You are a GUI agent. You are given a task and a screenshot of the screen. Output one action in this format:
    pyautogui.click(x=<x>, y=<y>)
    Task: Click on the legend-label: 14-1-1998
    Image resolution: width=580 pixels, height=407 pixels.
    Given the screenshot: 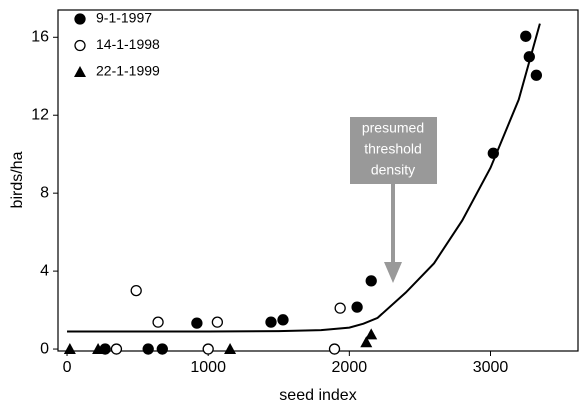 What is the action you would take?
    pyautogui.click(x=128, y=44)
    